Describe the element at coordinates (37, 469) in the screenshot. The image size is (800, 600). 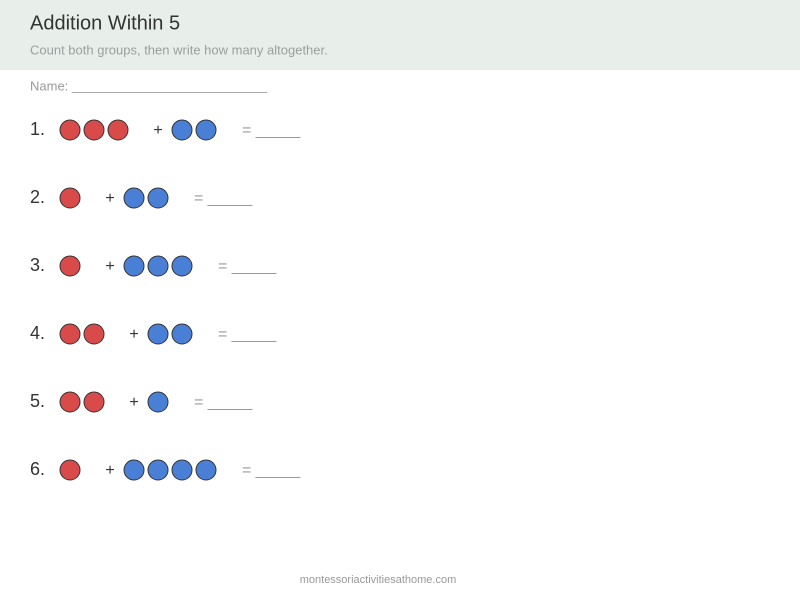
I see `problem-number: 6.` at that location.